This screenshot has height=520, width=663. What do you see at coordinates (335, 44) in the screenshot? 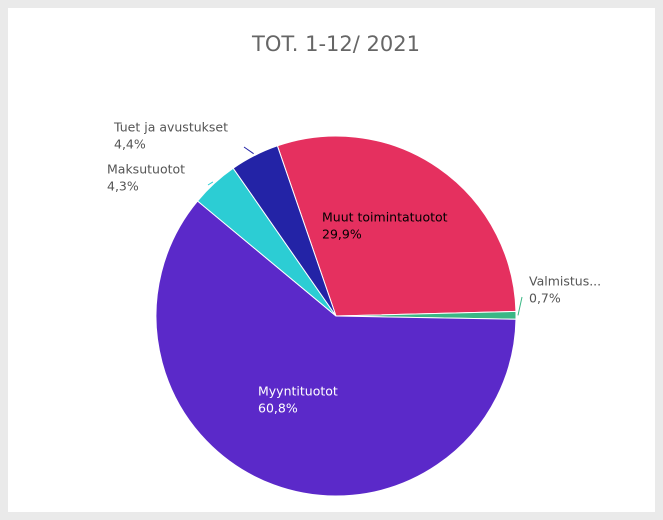
I see `chart-title: TOT. 1-12/ 2021` at bounding box center [335, 44].